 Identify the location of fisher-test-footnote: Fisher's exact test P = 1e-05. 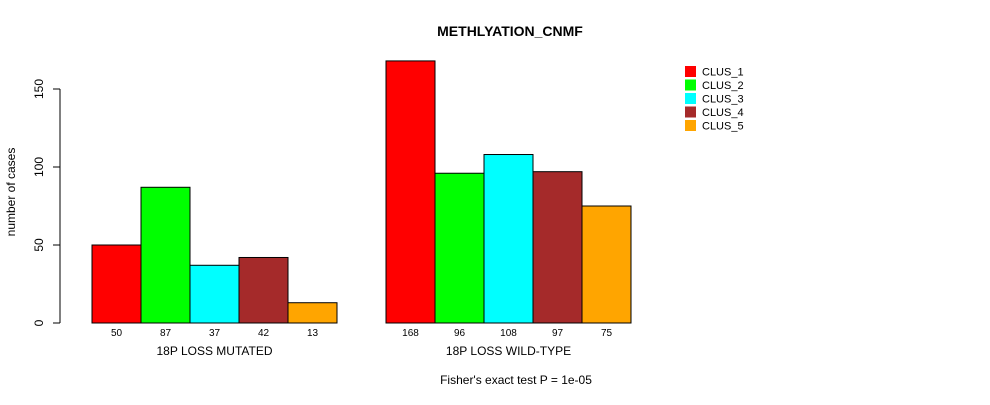
(516, 380).